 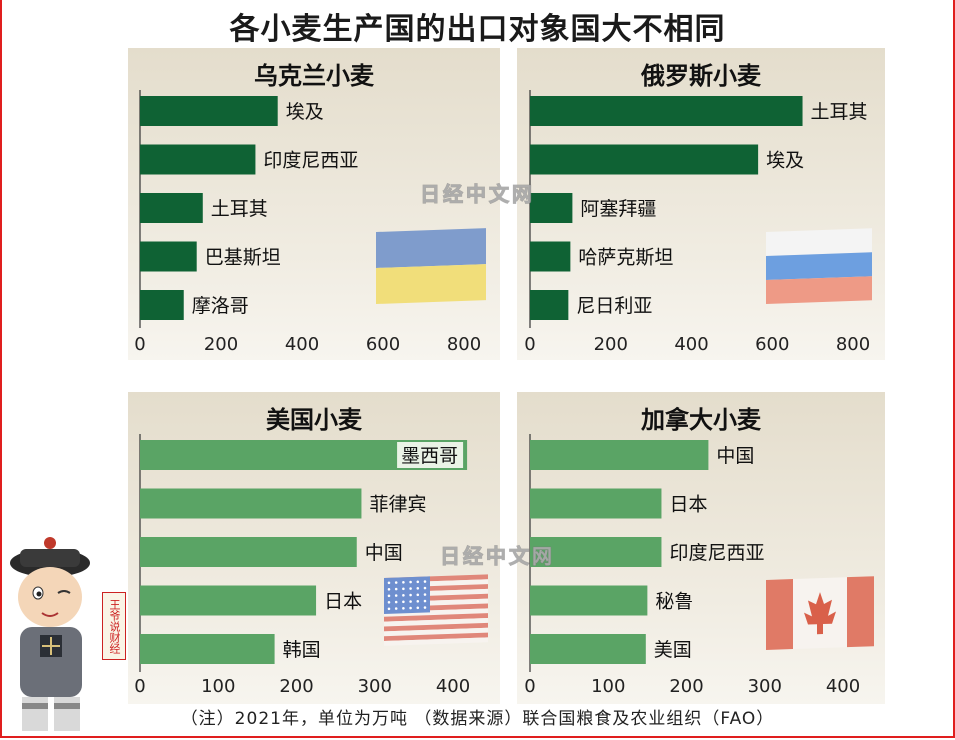 I want to click on footnote: （注）2021年，单位为万吨 （数据来源）联合国粮食及农业组织（FAO）, so click(x=477, y=719).